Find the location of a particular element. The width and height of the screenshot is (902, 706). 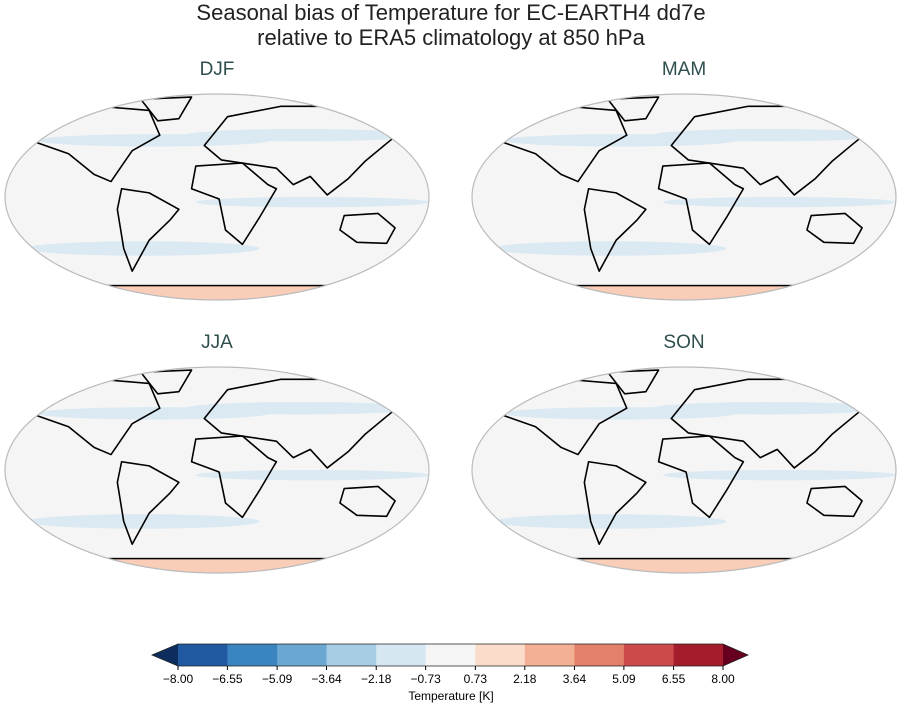

colorbar-tick-label: −6.55 is located at coordinates (227, 679).